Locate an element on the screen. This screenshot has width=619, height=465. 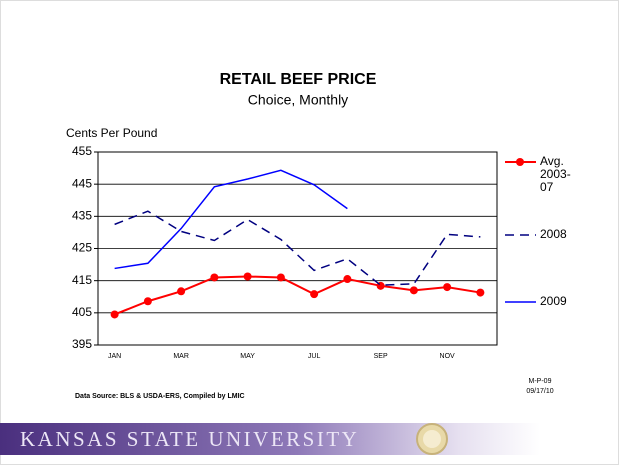
chart-subtitle: Choice, Monthly is located at coordinates (298, 100).